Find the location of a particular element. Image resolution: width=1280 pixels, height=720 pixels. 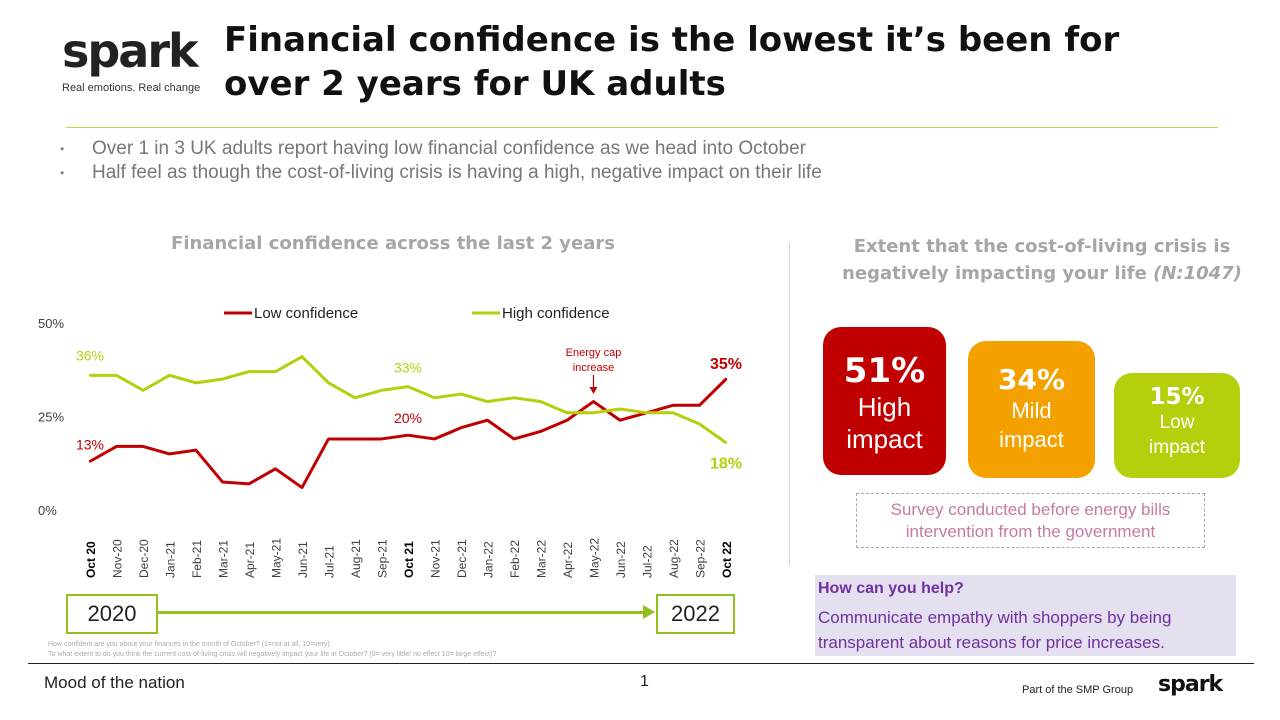

x-tick-label: Jun-22 is located at coordinates (621, 559).